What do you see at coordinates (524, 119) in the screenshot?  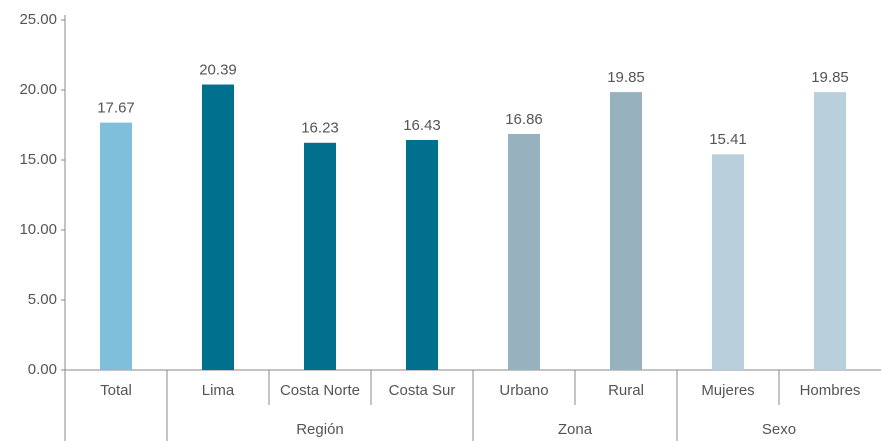 I see `value-label: 16.86` at bounding box center [524, 119].